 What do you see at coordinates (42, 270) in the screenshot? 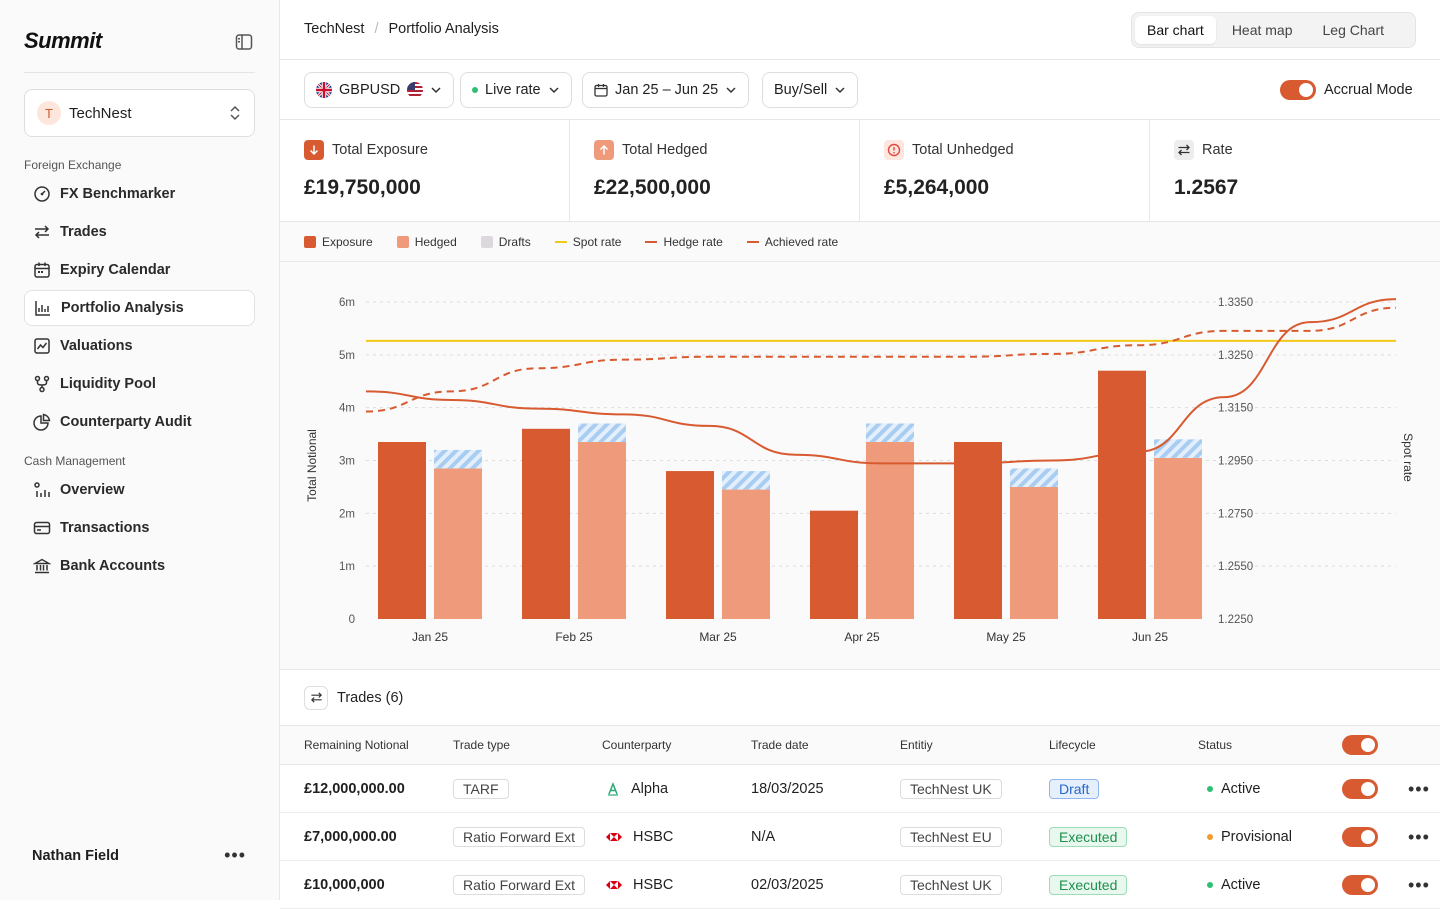
I see `calendar-icon` at bounding box center [42, 270].